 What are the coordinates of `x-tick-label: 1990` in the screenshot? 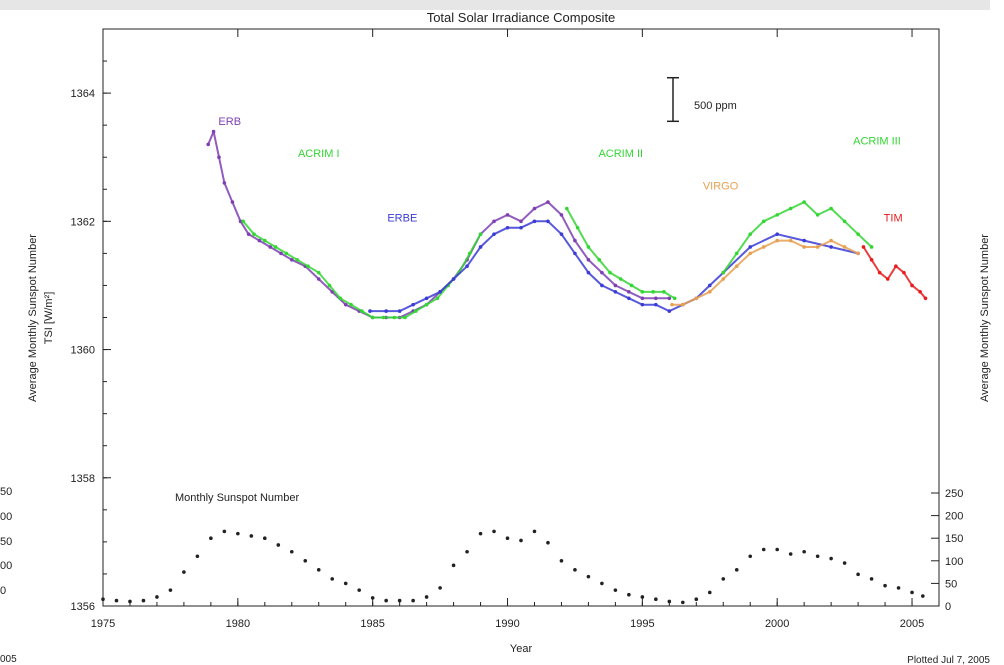 It's located at (507, 624).